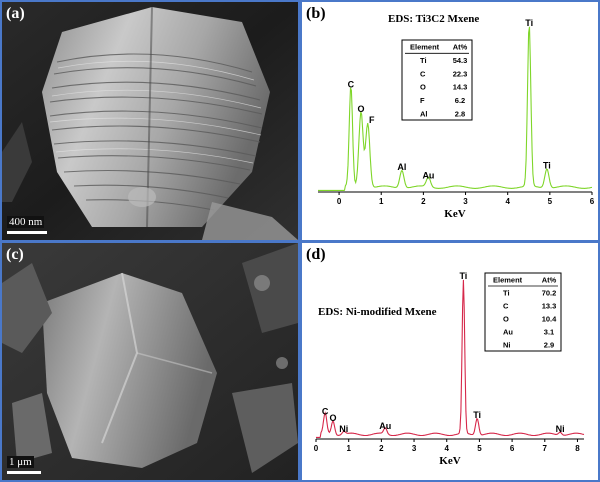  What do you see at coordinates (549, 318) in the screenshot?
I see `table-cell-value: 10.4` at bounding box center [549, 318].